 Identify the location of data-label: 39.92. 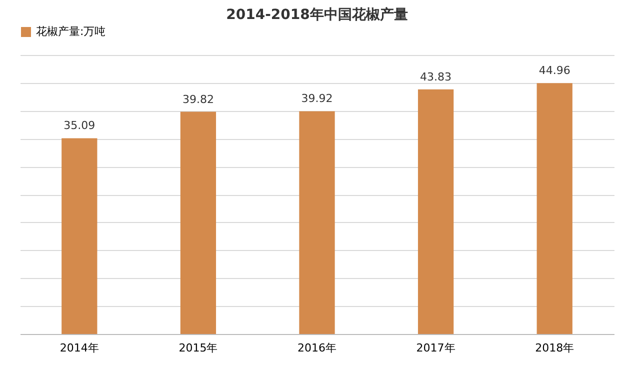
(317, 99).